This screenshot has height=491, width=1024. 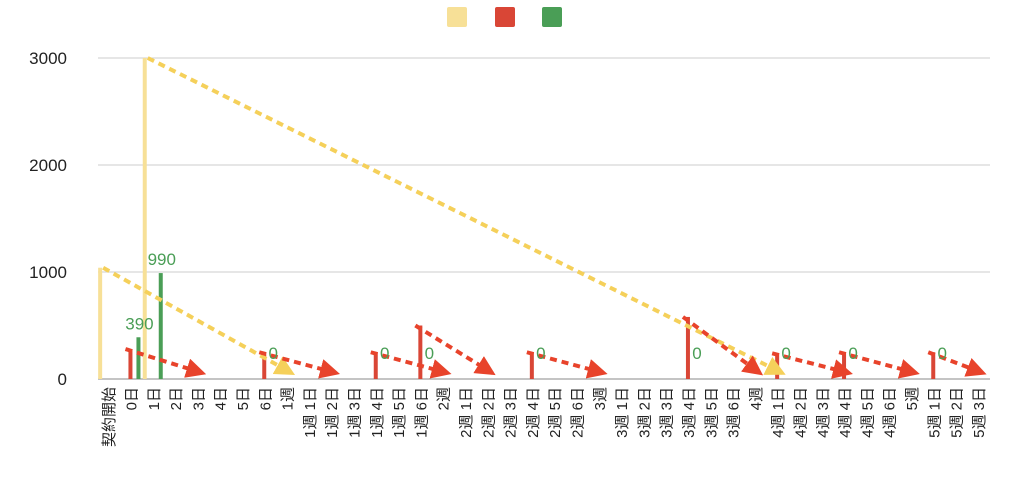 What do you see at coordinates (711, 412) in the screenshot?
I see `x-tick-label: 3週 5日` at bounding box center [711, 412].